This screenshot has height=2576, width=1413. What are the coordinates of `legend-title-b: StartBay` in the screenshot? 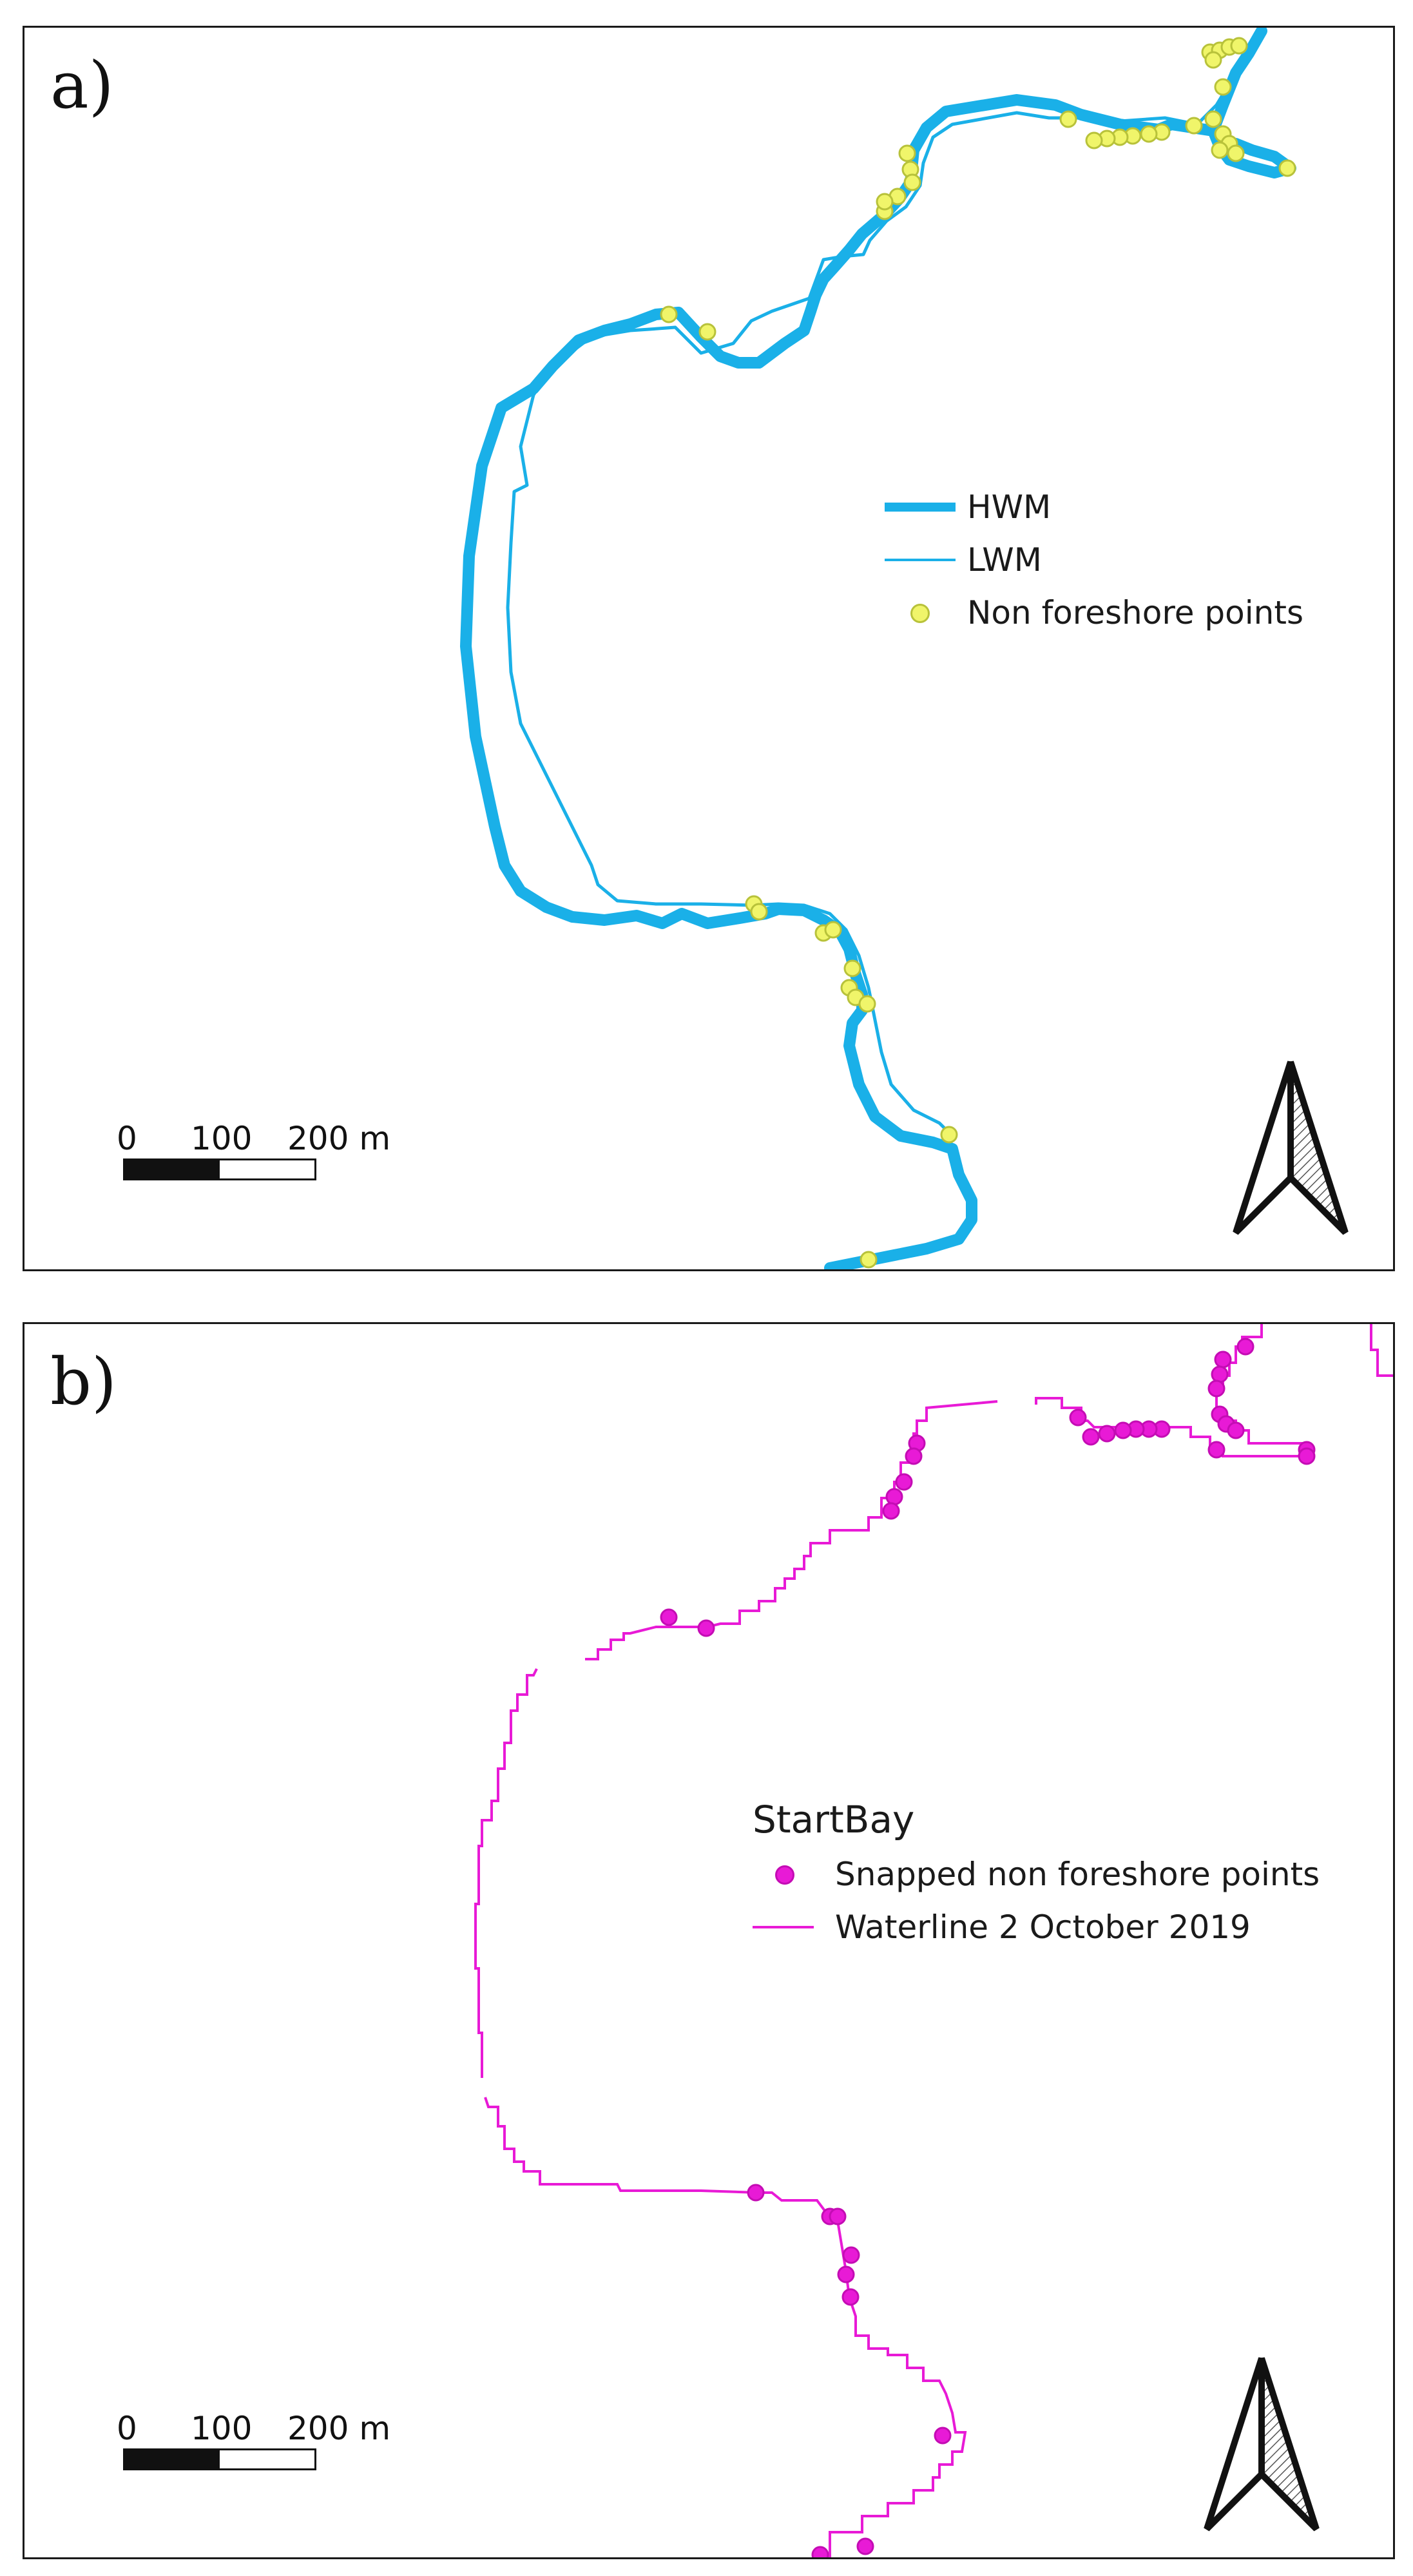 It's located at (834, 1820).